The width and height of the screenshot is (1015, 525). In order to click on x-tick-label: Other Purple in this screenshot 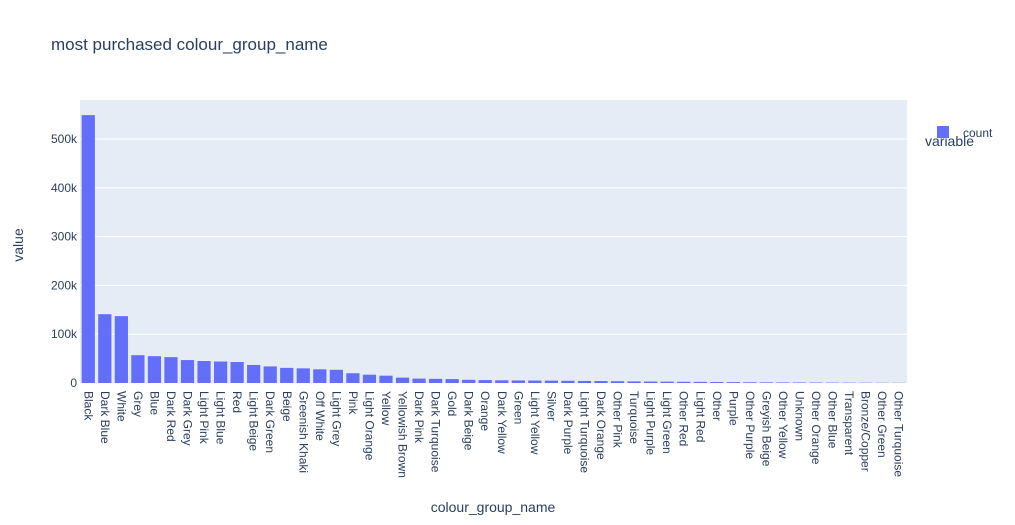, I will do `click(750, 425)`.